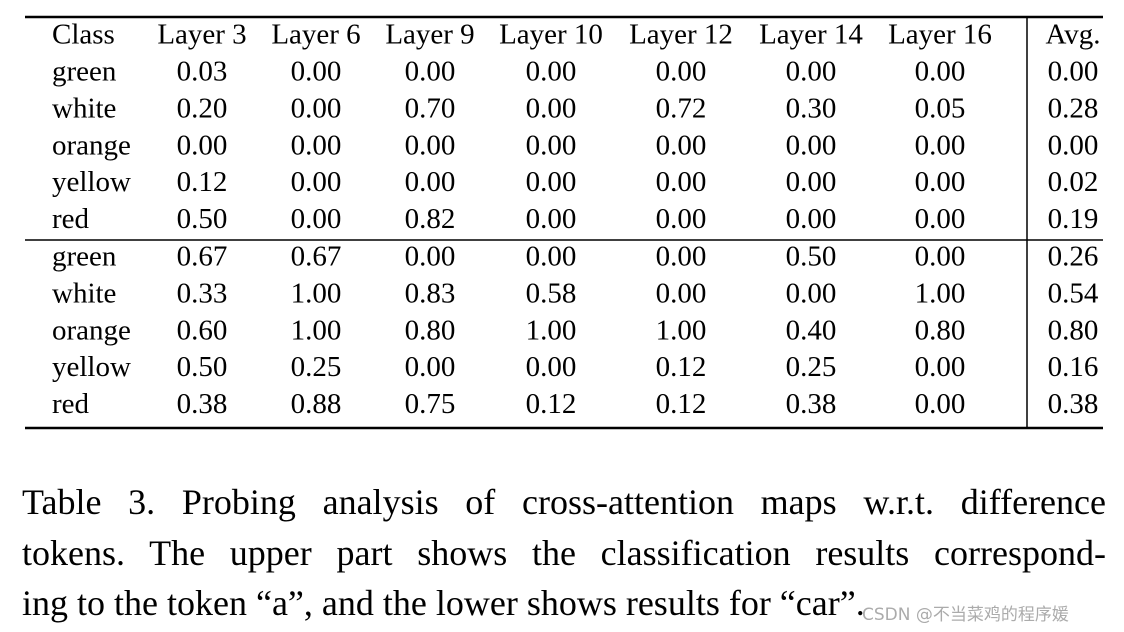  I want to click on cell: 0.70, so click(430, 108).